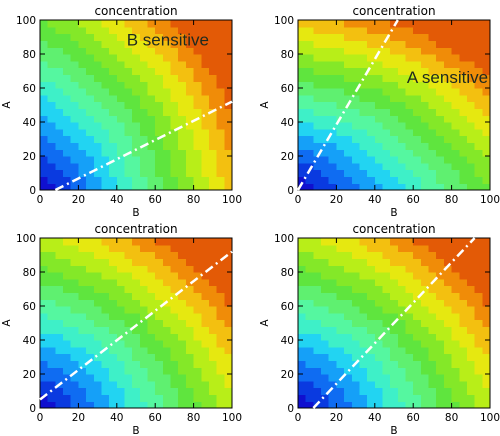 The width and height of the screenshot is (500, 436). I want to click on y-tick-label: 100, so click(284, 21).